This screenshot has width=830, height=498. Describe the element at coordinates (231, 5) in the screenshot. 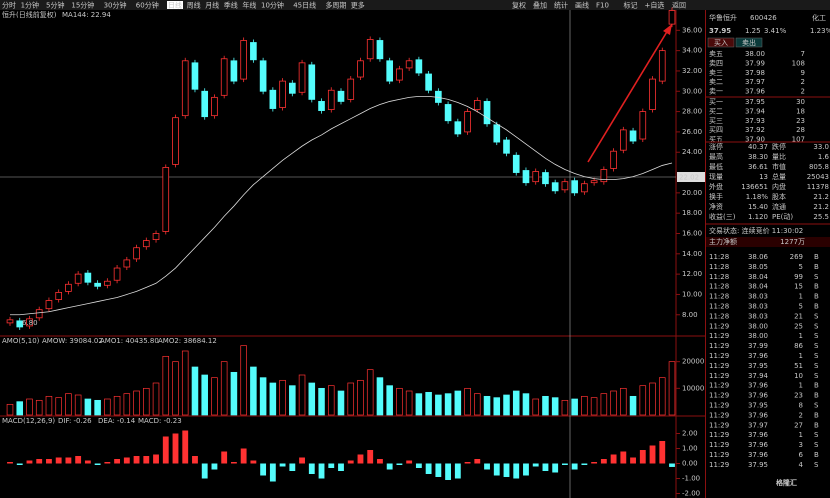

I see `toolbar-tab: 季线` at that location.